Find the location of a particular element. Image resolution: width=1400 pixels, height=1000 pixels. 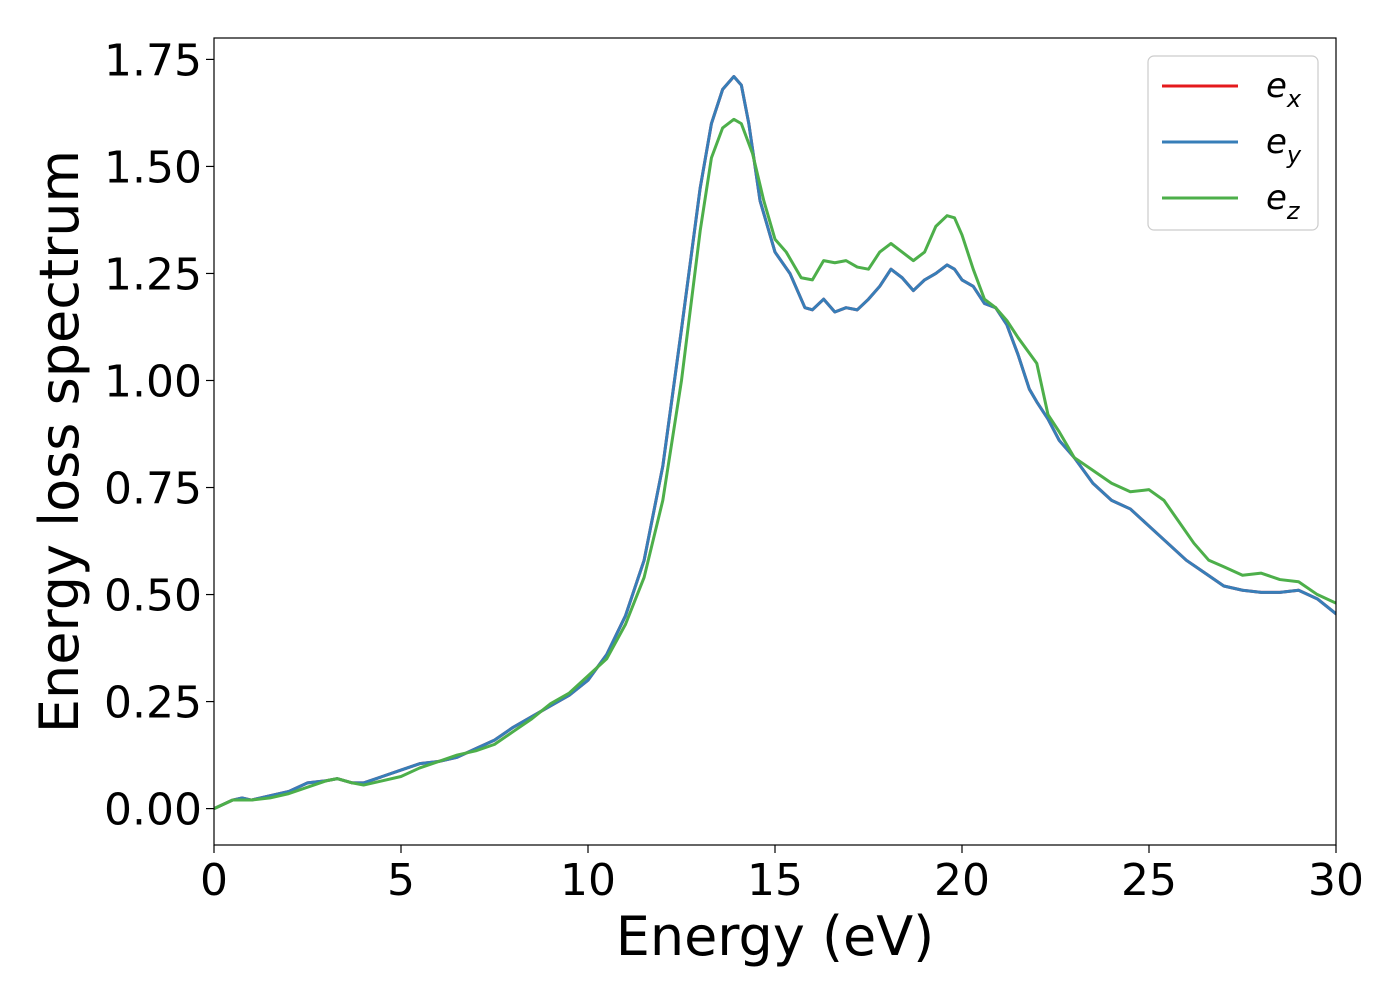

y-tick-label: 1.25 is located at coordinates (153, 274).